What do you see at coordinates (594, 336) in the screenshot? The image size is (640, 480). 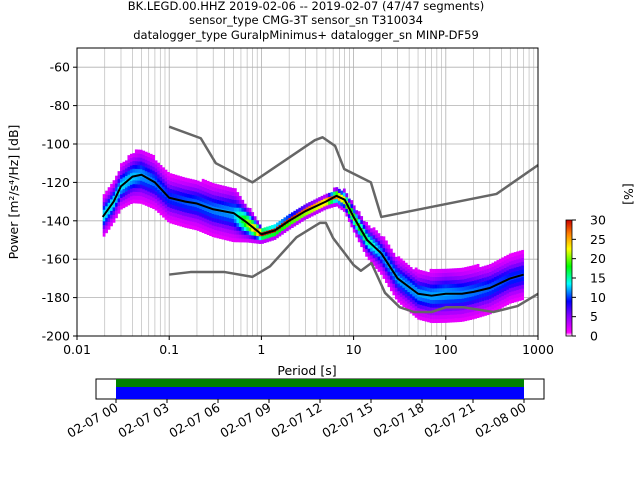 I see `colorbar-tick-label: 0` at bounding box center [594, 336].